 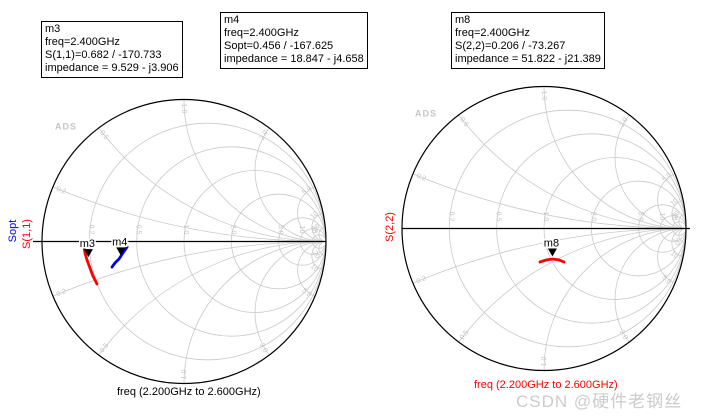 I want to click on marker-m3: m3, so click(x=87, y=247).